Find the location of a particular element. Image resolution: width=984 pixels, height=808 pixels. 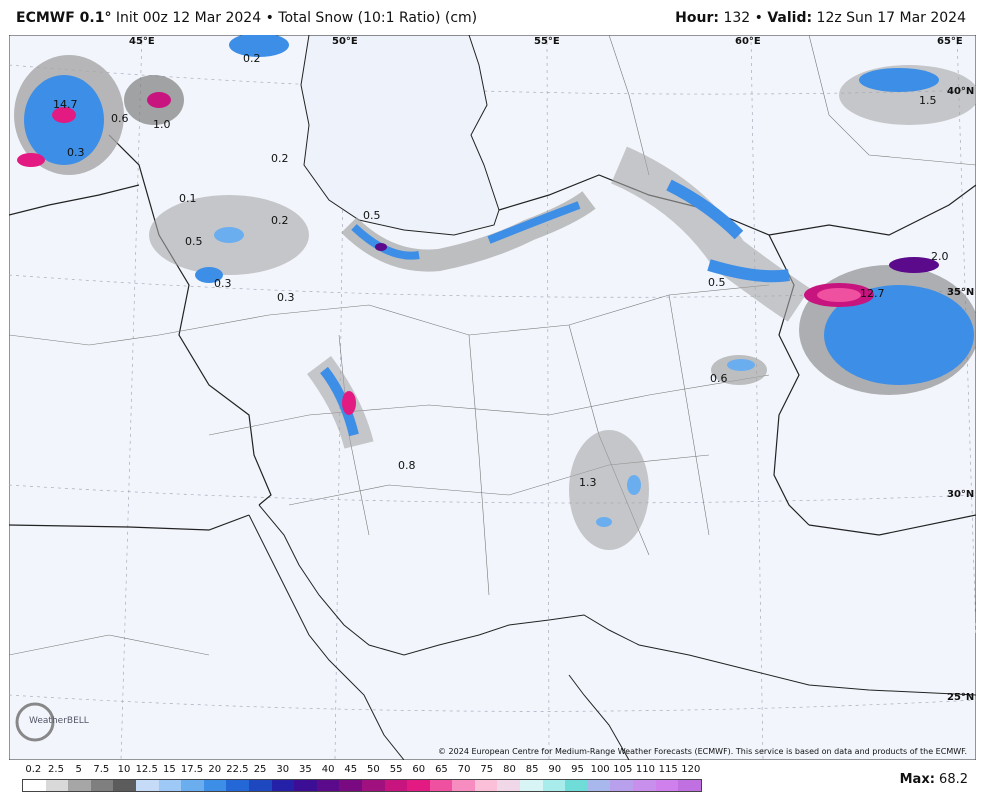

hour-label: Hour: is located at coordinates (697, 18).